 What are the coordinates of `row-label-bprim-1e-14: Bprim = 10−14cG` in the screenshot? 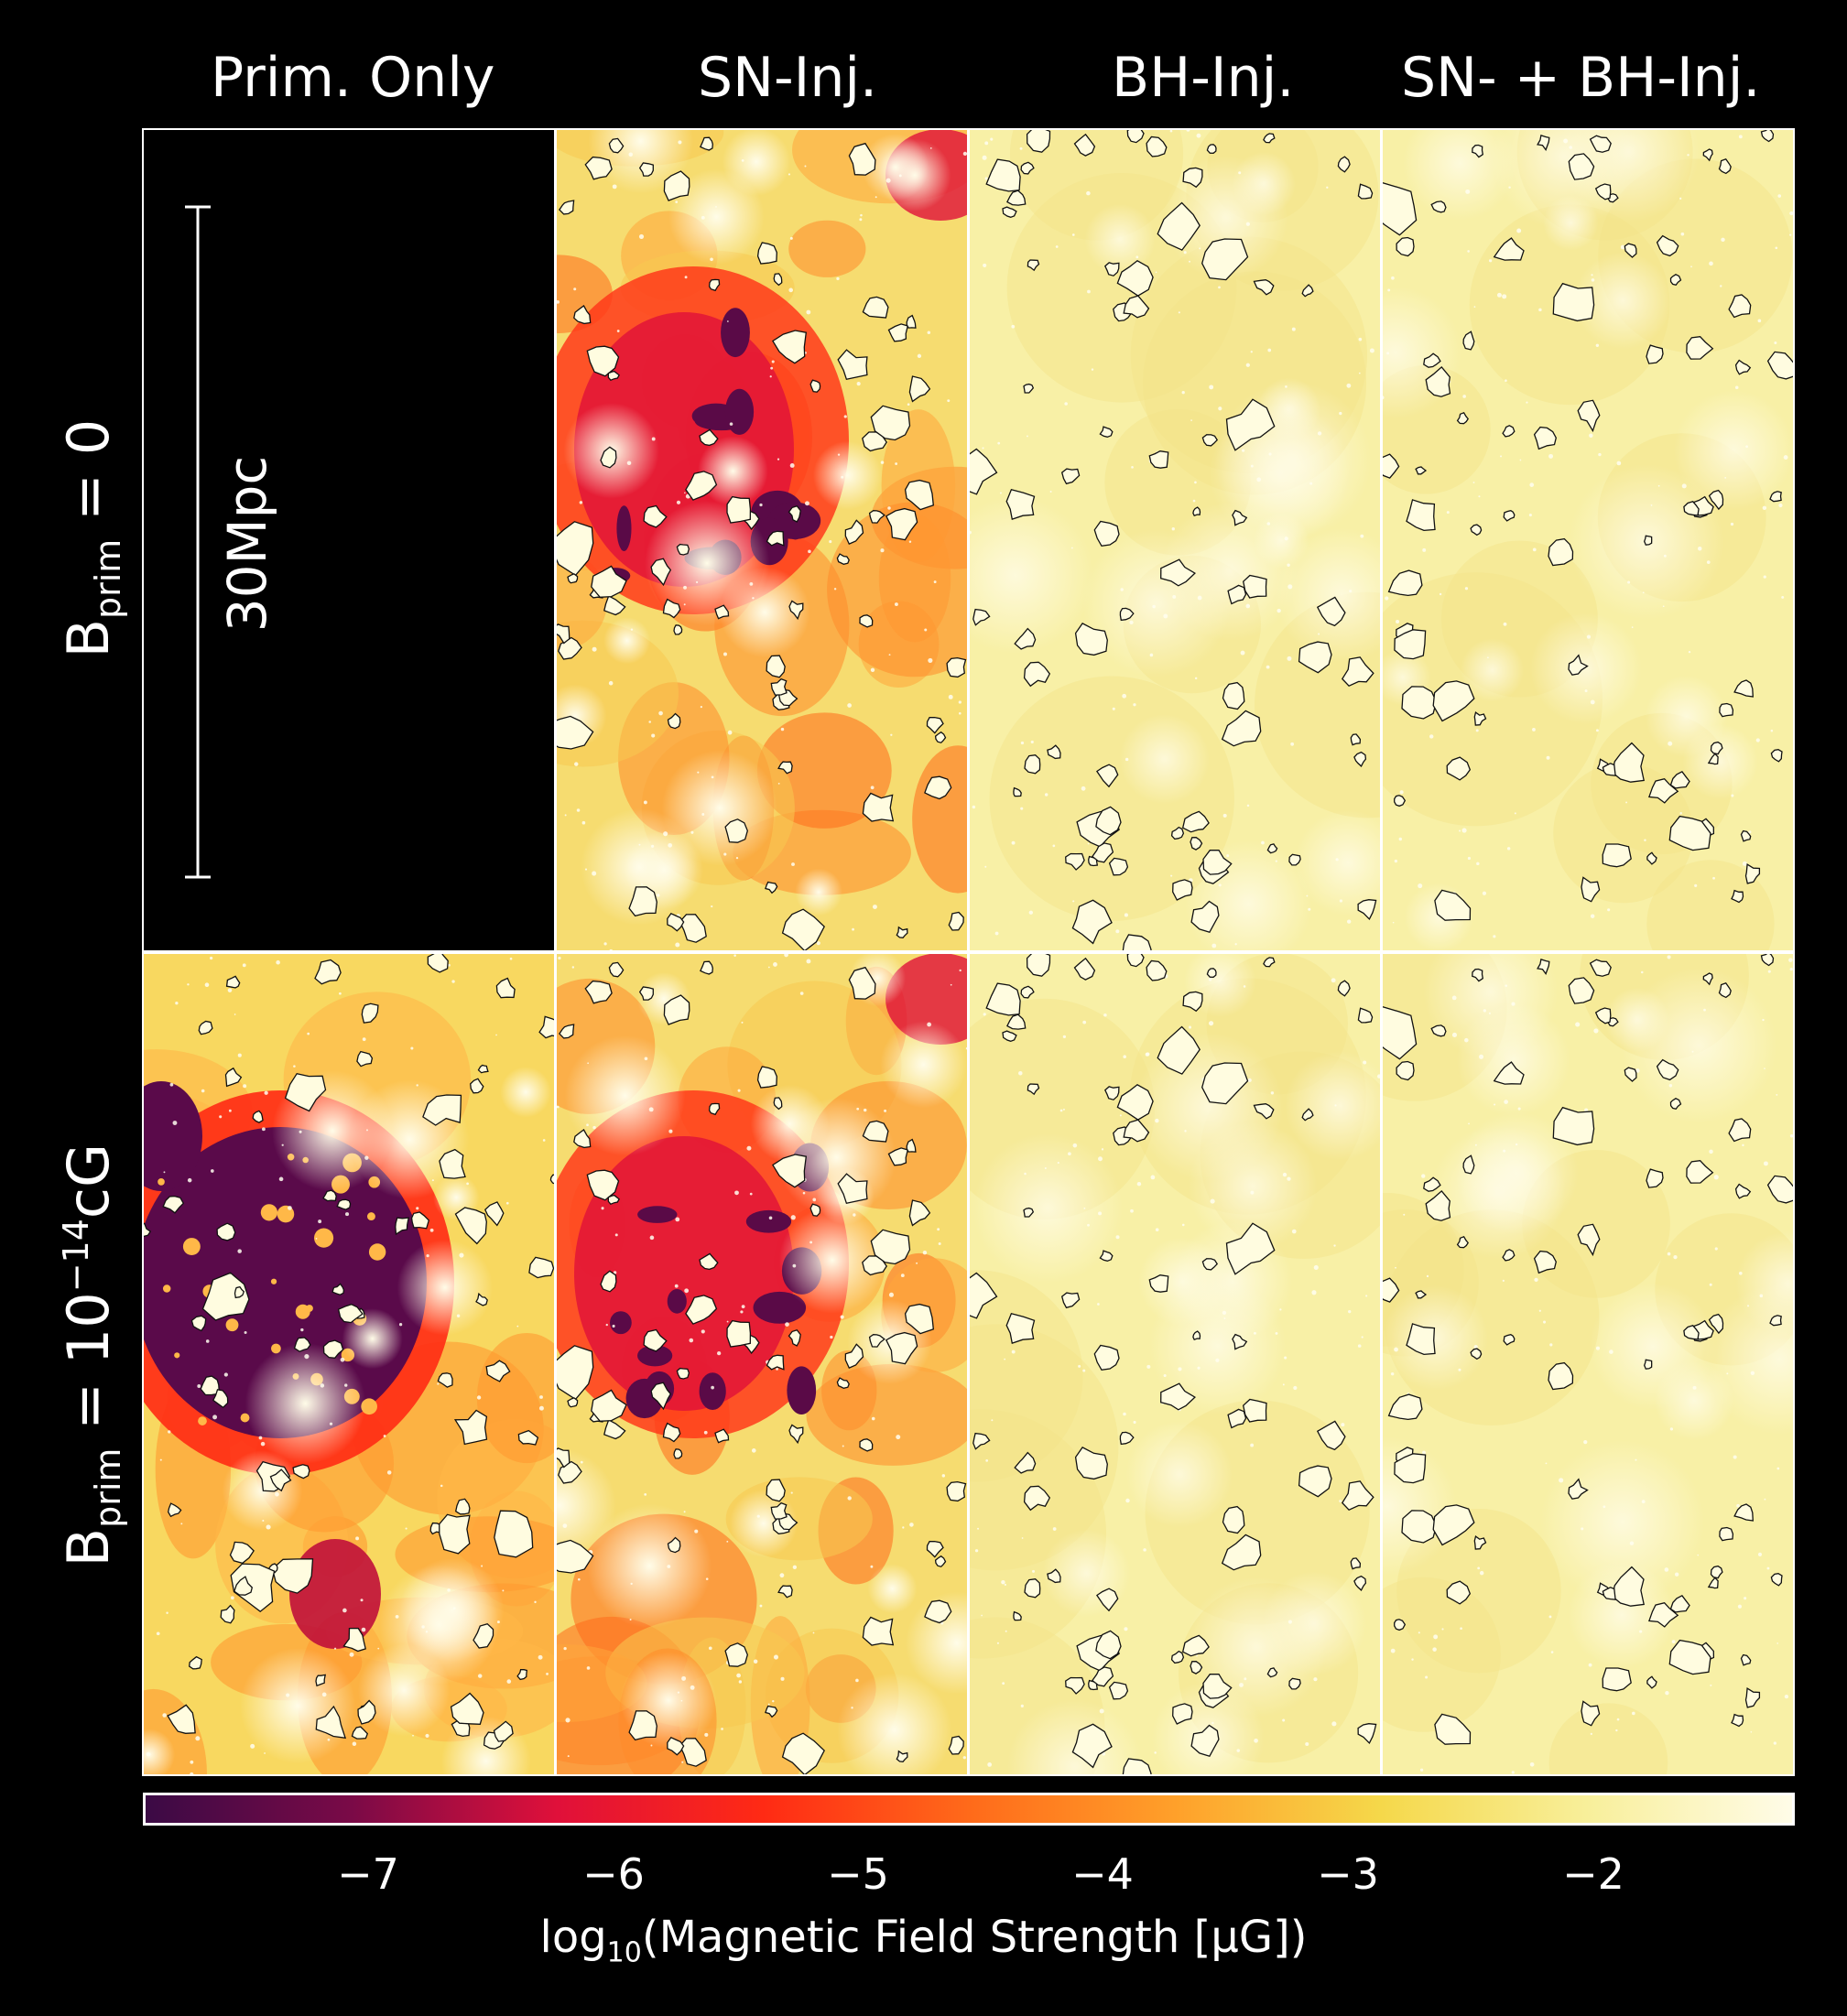 It's located at (91, 1355).